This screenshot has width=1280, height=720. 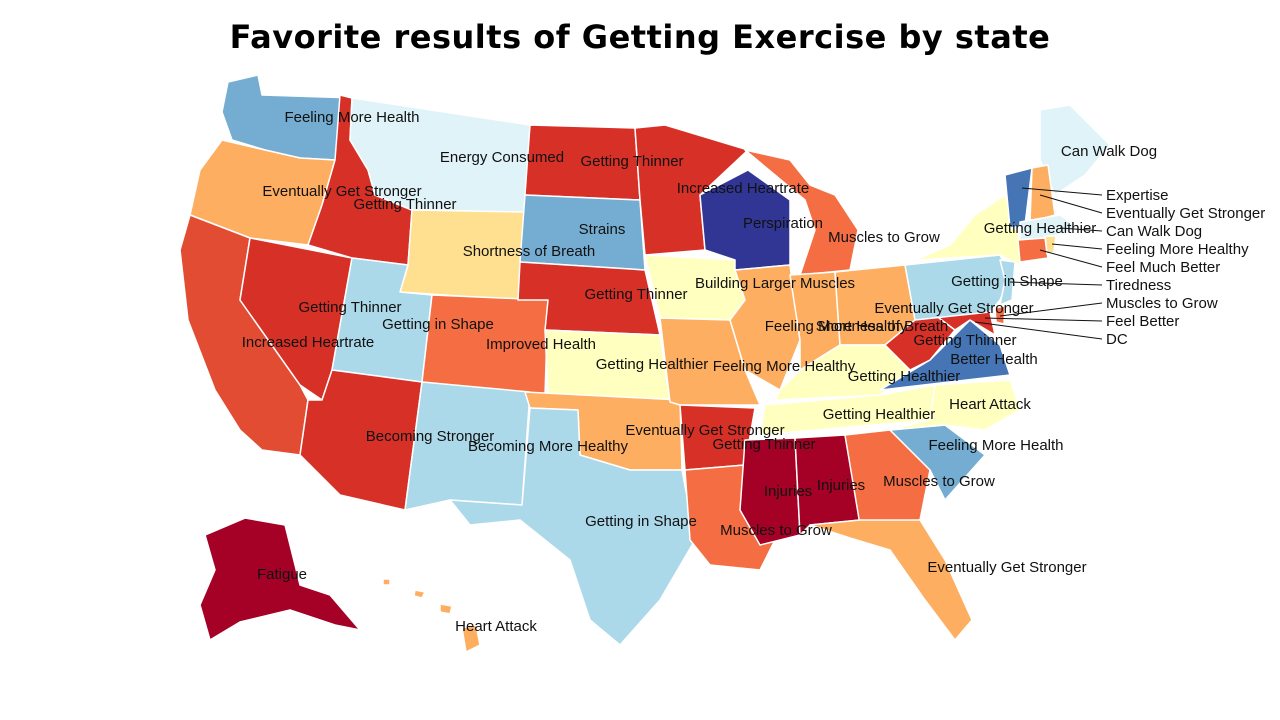 What do you see at coordinates (1162, 303) in the screenshot?
I see `state-label-de: Muscles to Grow` at bounding box center [1162, 303].